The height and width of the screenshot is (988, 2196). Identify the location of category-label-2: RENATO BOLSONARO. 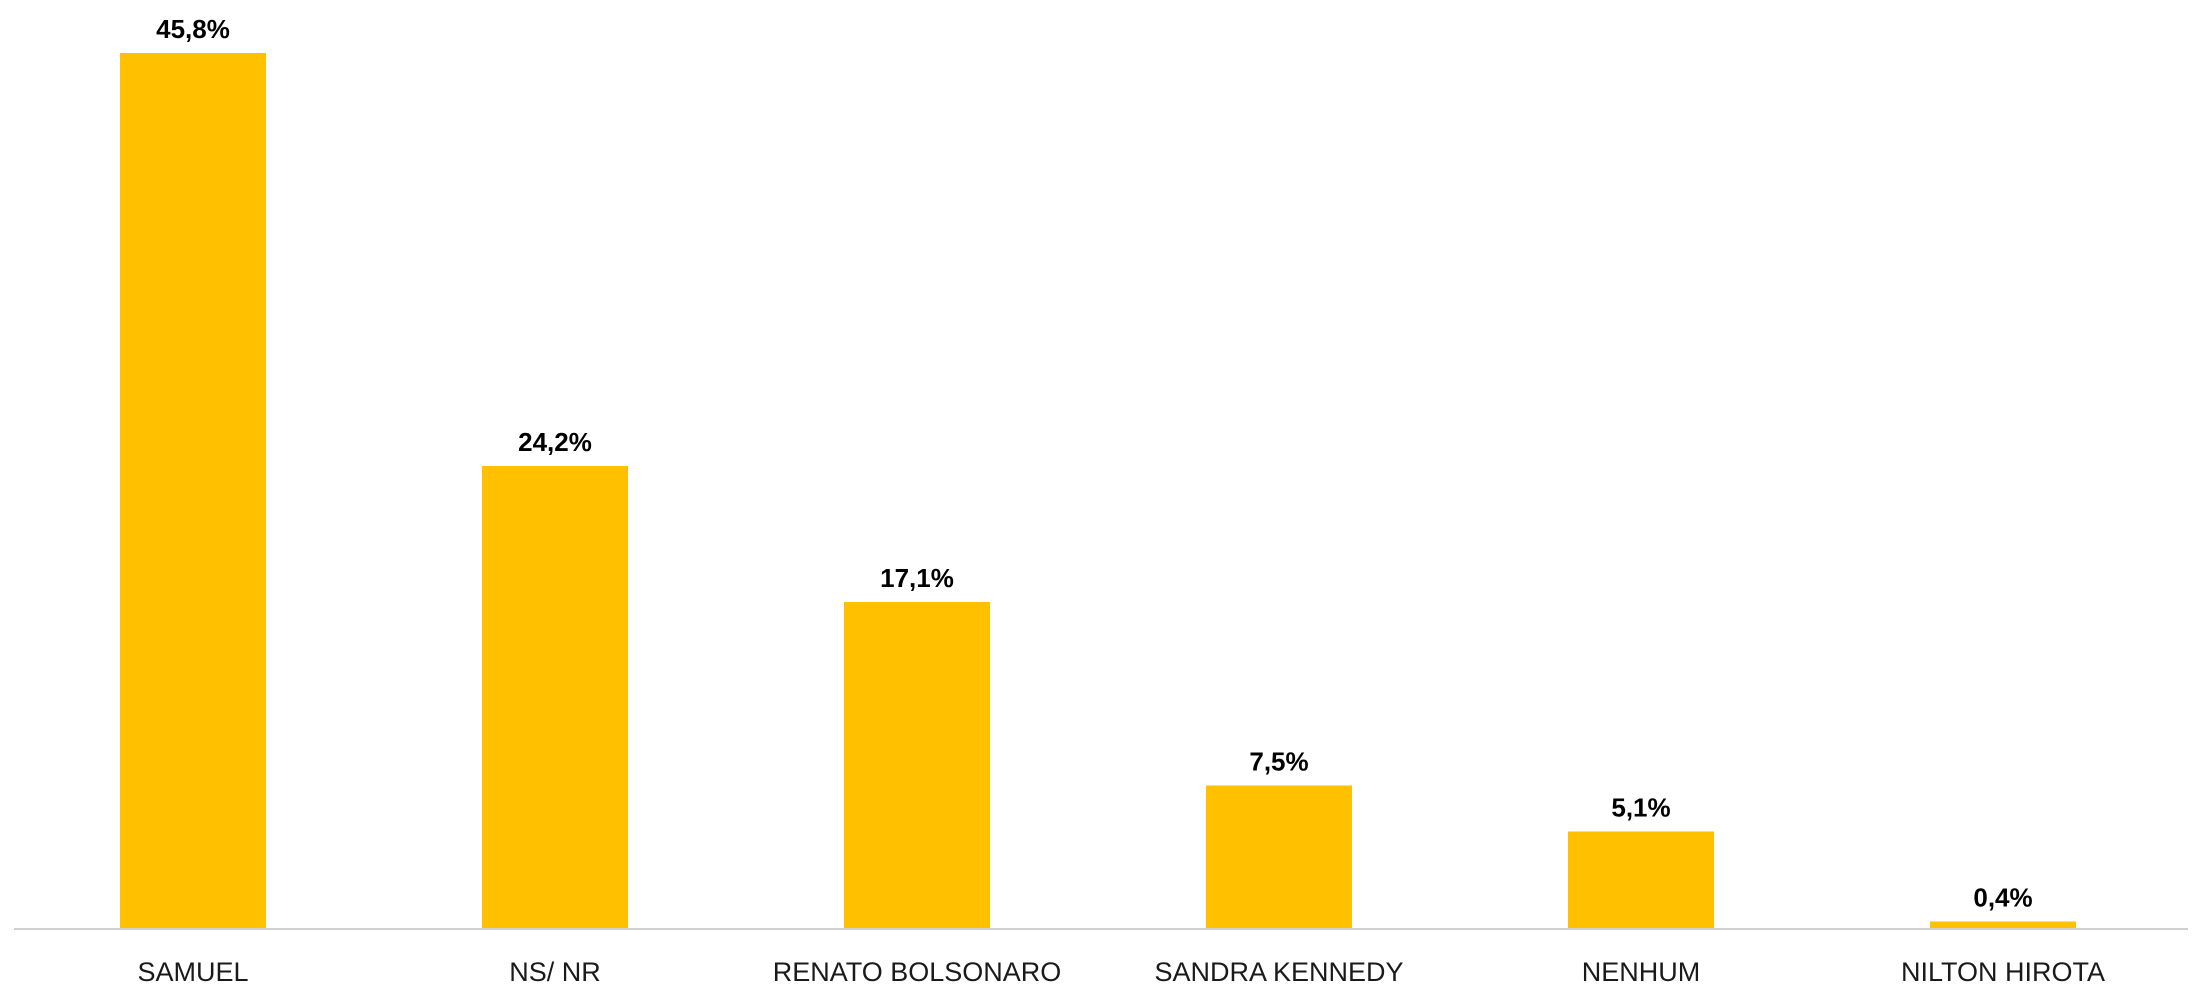
(917, 972).